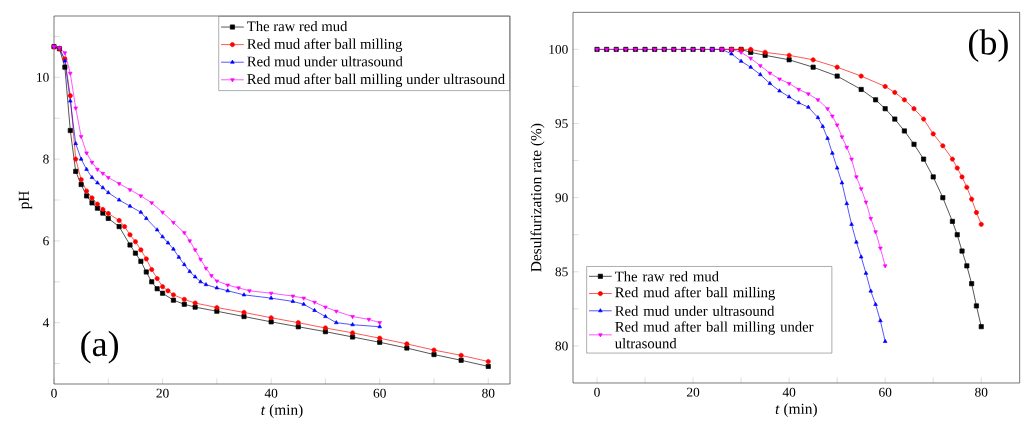 This screenshot has height=437, width=1022. I want to click on y-tick-label: 85, so click(561, 272).